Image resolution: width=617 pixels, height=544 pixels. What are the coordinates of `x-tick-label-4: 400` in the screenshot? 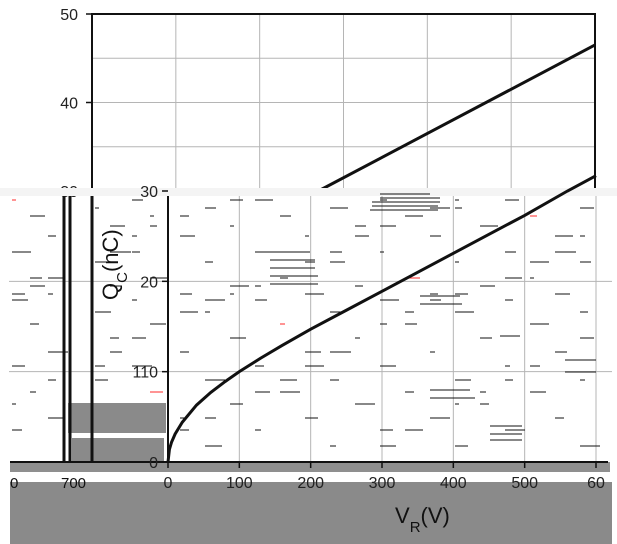 It's located at (453, 483).